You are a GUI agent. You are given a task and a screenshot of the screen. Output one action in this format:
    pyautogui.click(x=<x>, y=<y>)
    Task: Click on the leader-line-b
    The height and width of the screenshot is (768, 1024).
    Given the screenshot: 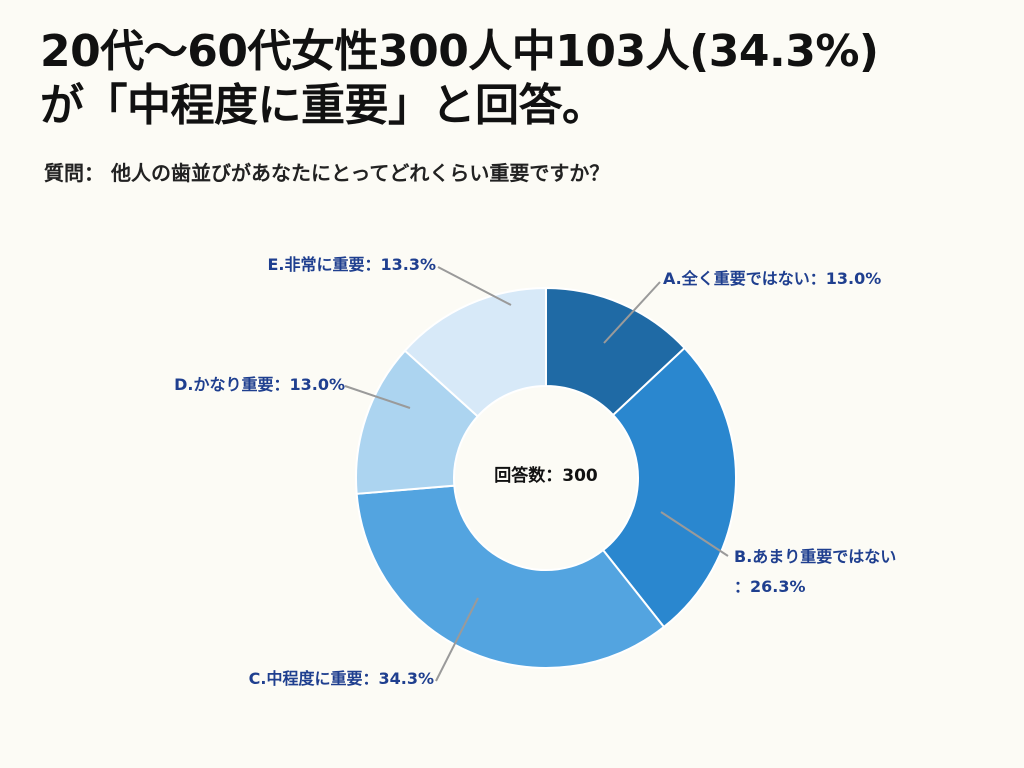 What is the action you would take?
    pyautogui.click(x=694, y=534)
    